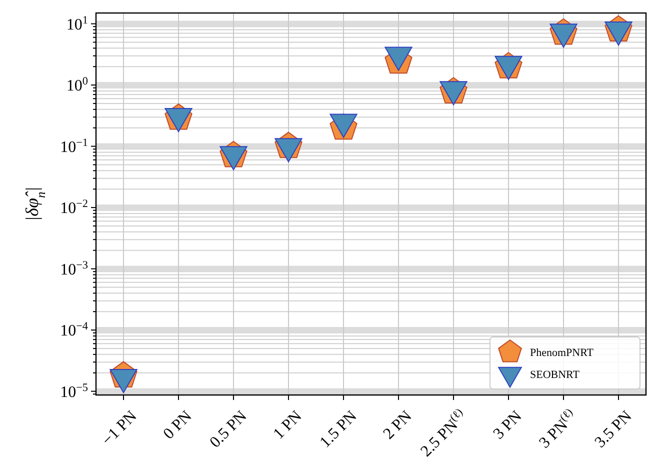 This screenshot has width=648, height=468. What do you see at coordinates (562, 352) in the screenshot?
I see `legend-label: PhenomPNRT` at bounding box center [562, 352].